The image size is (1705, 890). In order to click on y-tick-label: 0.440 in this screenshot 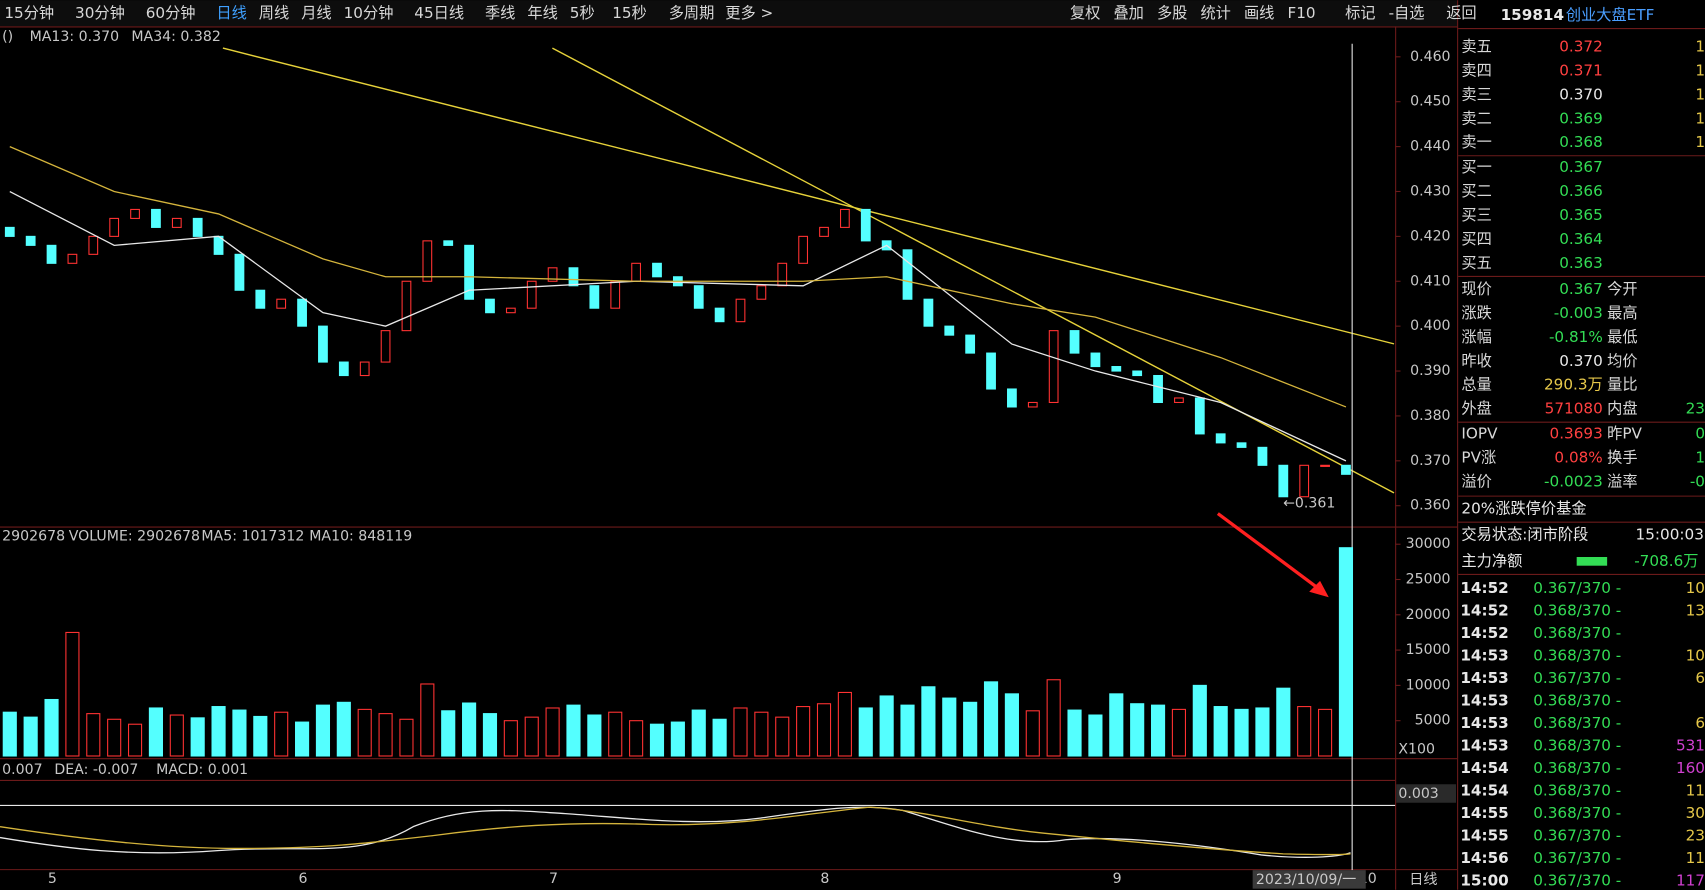, I will do `click(1430, 147)`.